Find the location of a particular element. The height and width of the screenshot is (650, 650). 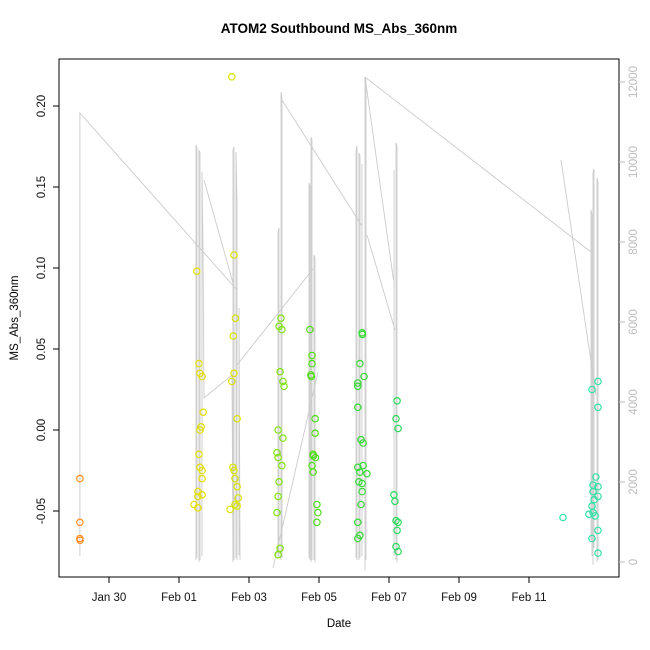

y-right-tick-label: 8000 is located at coordinates (634, 242).